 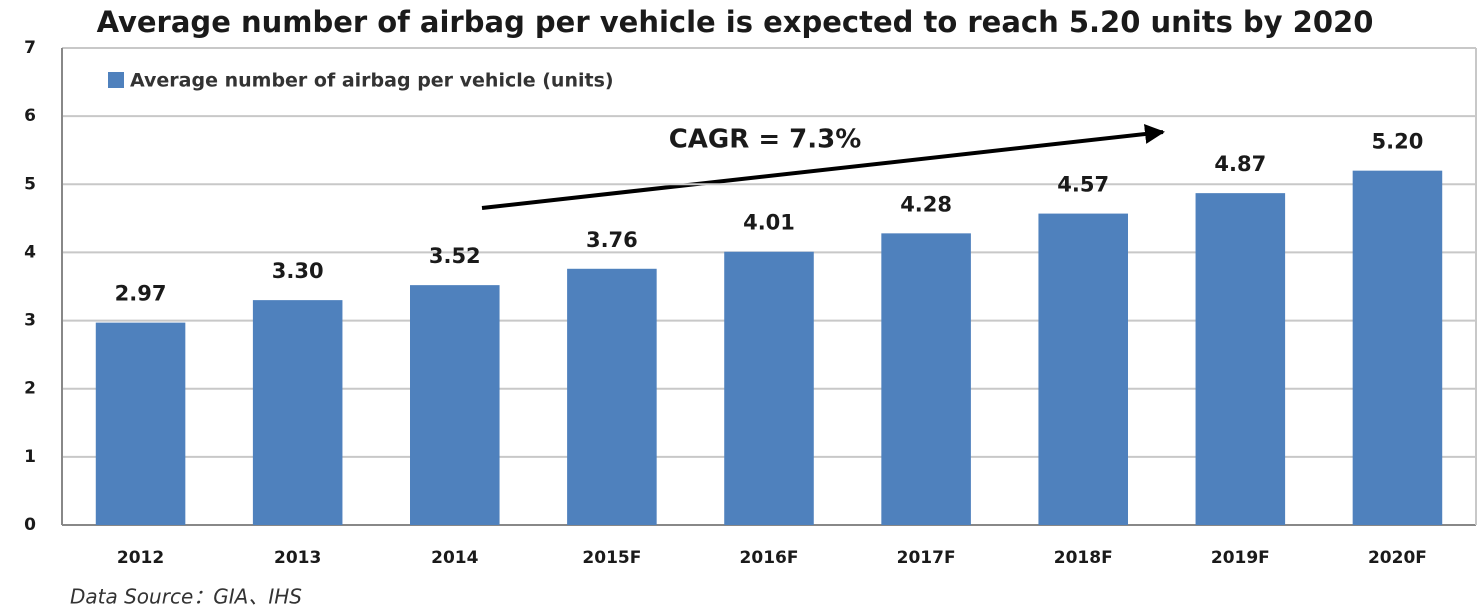 I want to click on value-label: 4.01, so click(x=769, y=223).